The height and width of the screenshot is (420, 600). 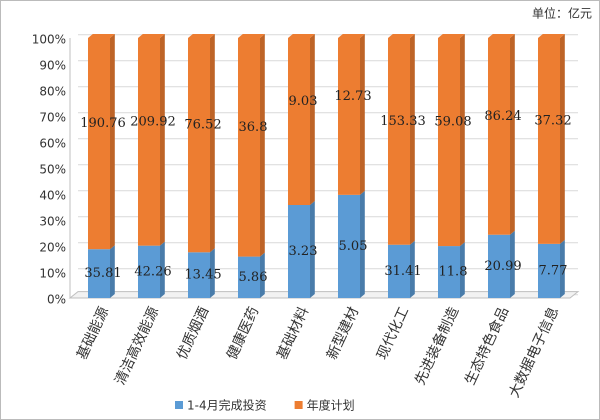 I want to click on y-tick-label: 90%, so click(x=52, y=66).